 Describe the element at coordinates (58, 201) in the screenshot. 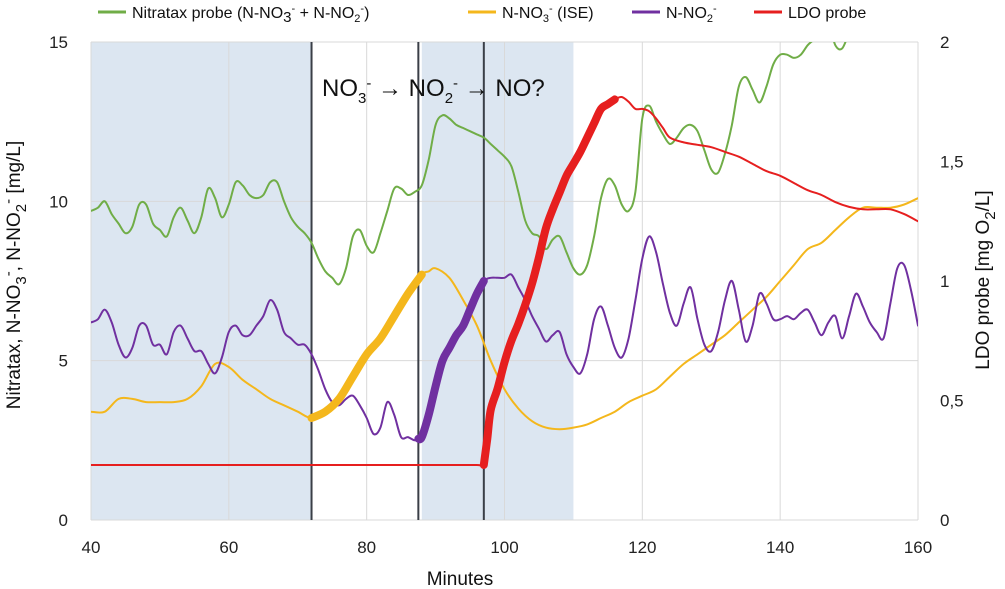

I see `y-tick-label-2: 10` at that location.